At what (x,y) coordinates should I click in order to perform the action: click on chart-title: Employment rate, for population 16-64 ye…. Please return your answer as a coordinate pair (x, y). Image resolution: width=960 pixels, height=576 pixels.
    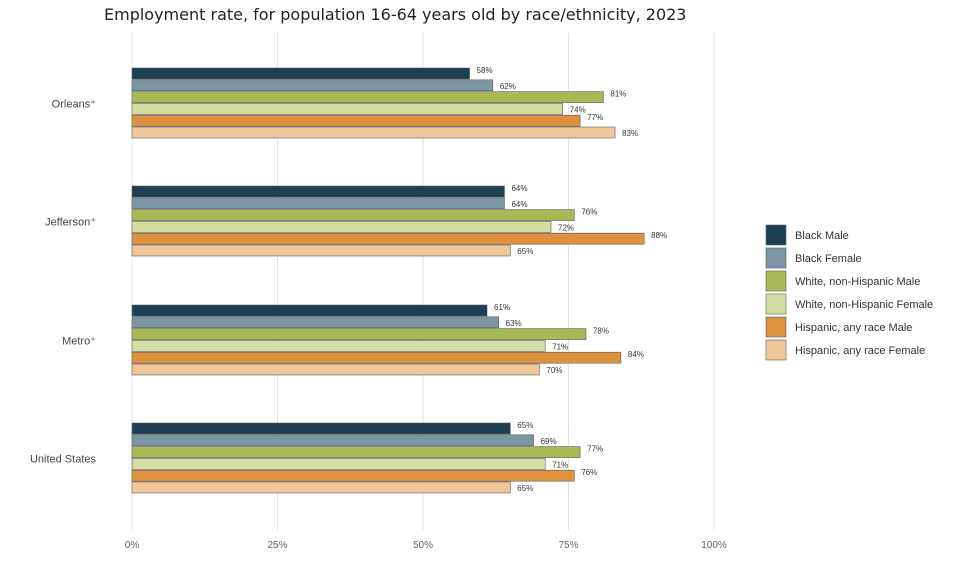
    Looking at the image, I should click on (395, 14).